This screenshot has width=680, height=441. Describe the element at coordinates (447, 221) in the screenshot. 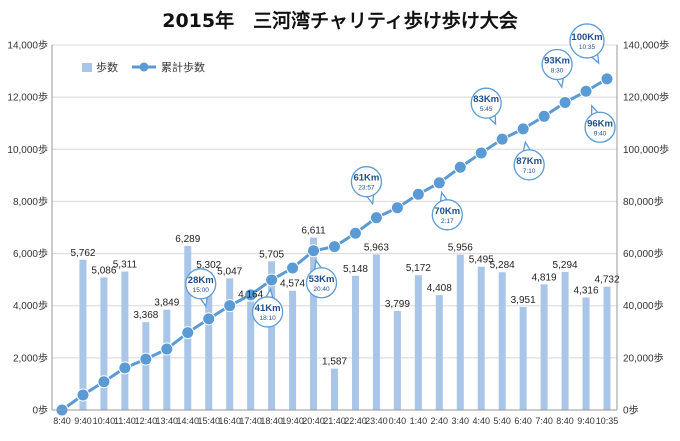

I see `callout-time: 2:17` at that location.